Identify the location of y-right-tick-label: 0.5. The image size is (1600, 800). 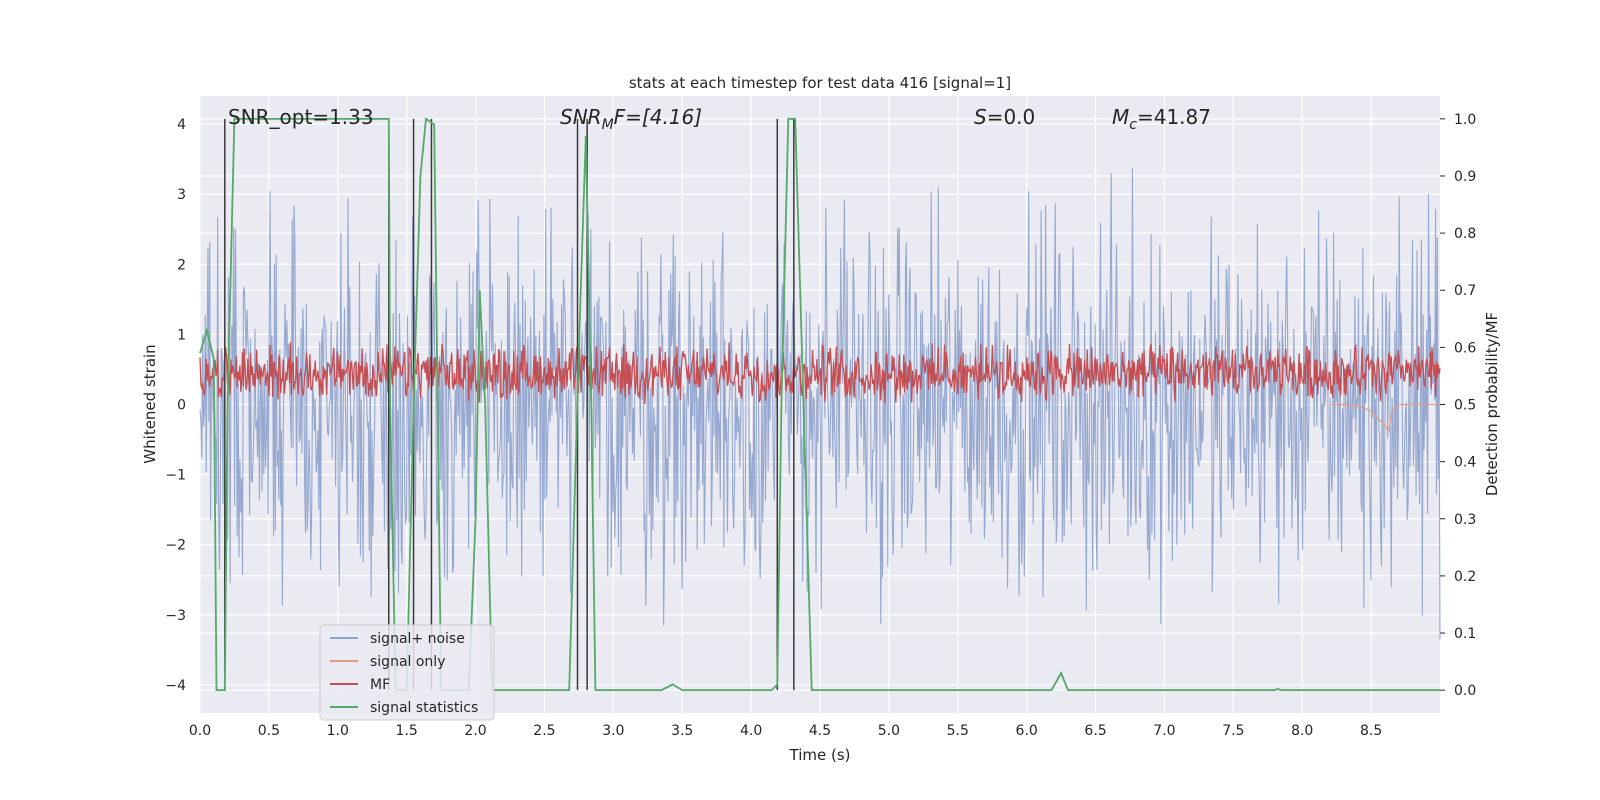
(1465, 406).